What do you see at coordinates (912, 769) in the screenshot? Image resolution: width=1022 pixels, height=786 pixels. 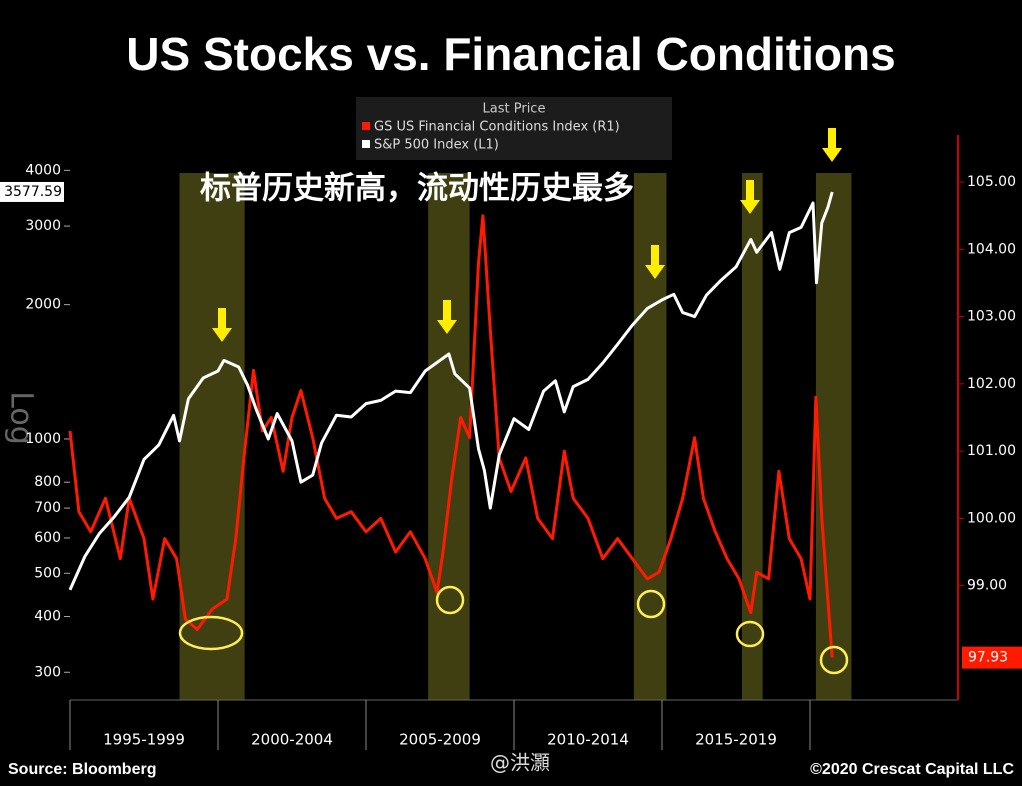 I see `copyright: ©2020 Crescat Capital LLC` at bounding box center [912, 769].